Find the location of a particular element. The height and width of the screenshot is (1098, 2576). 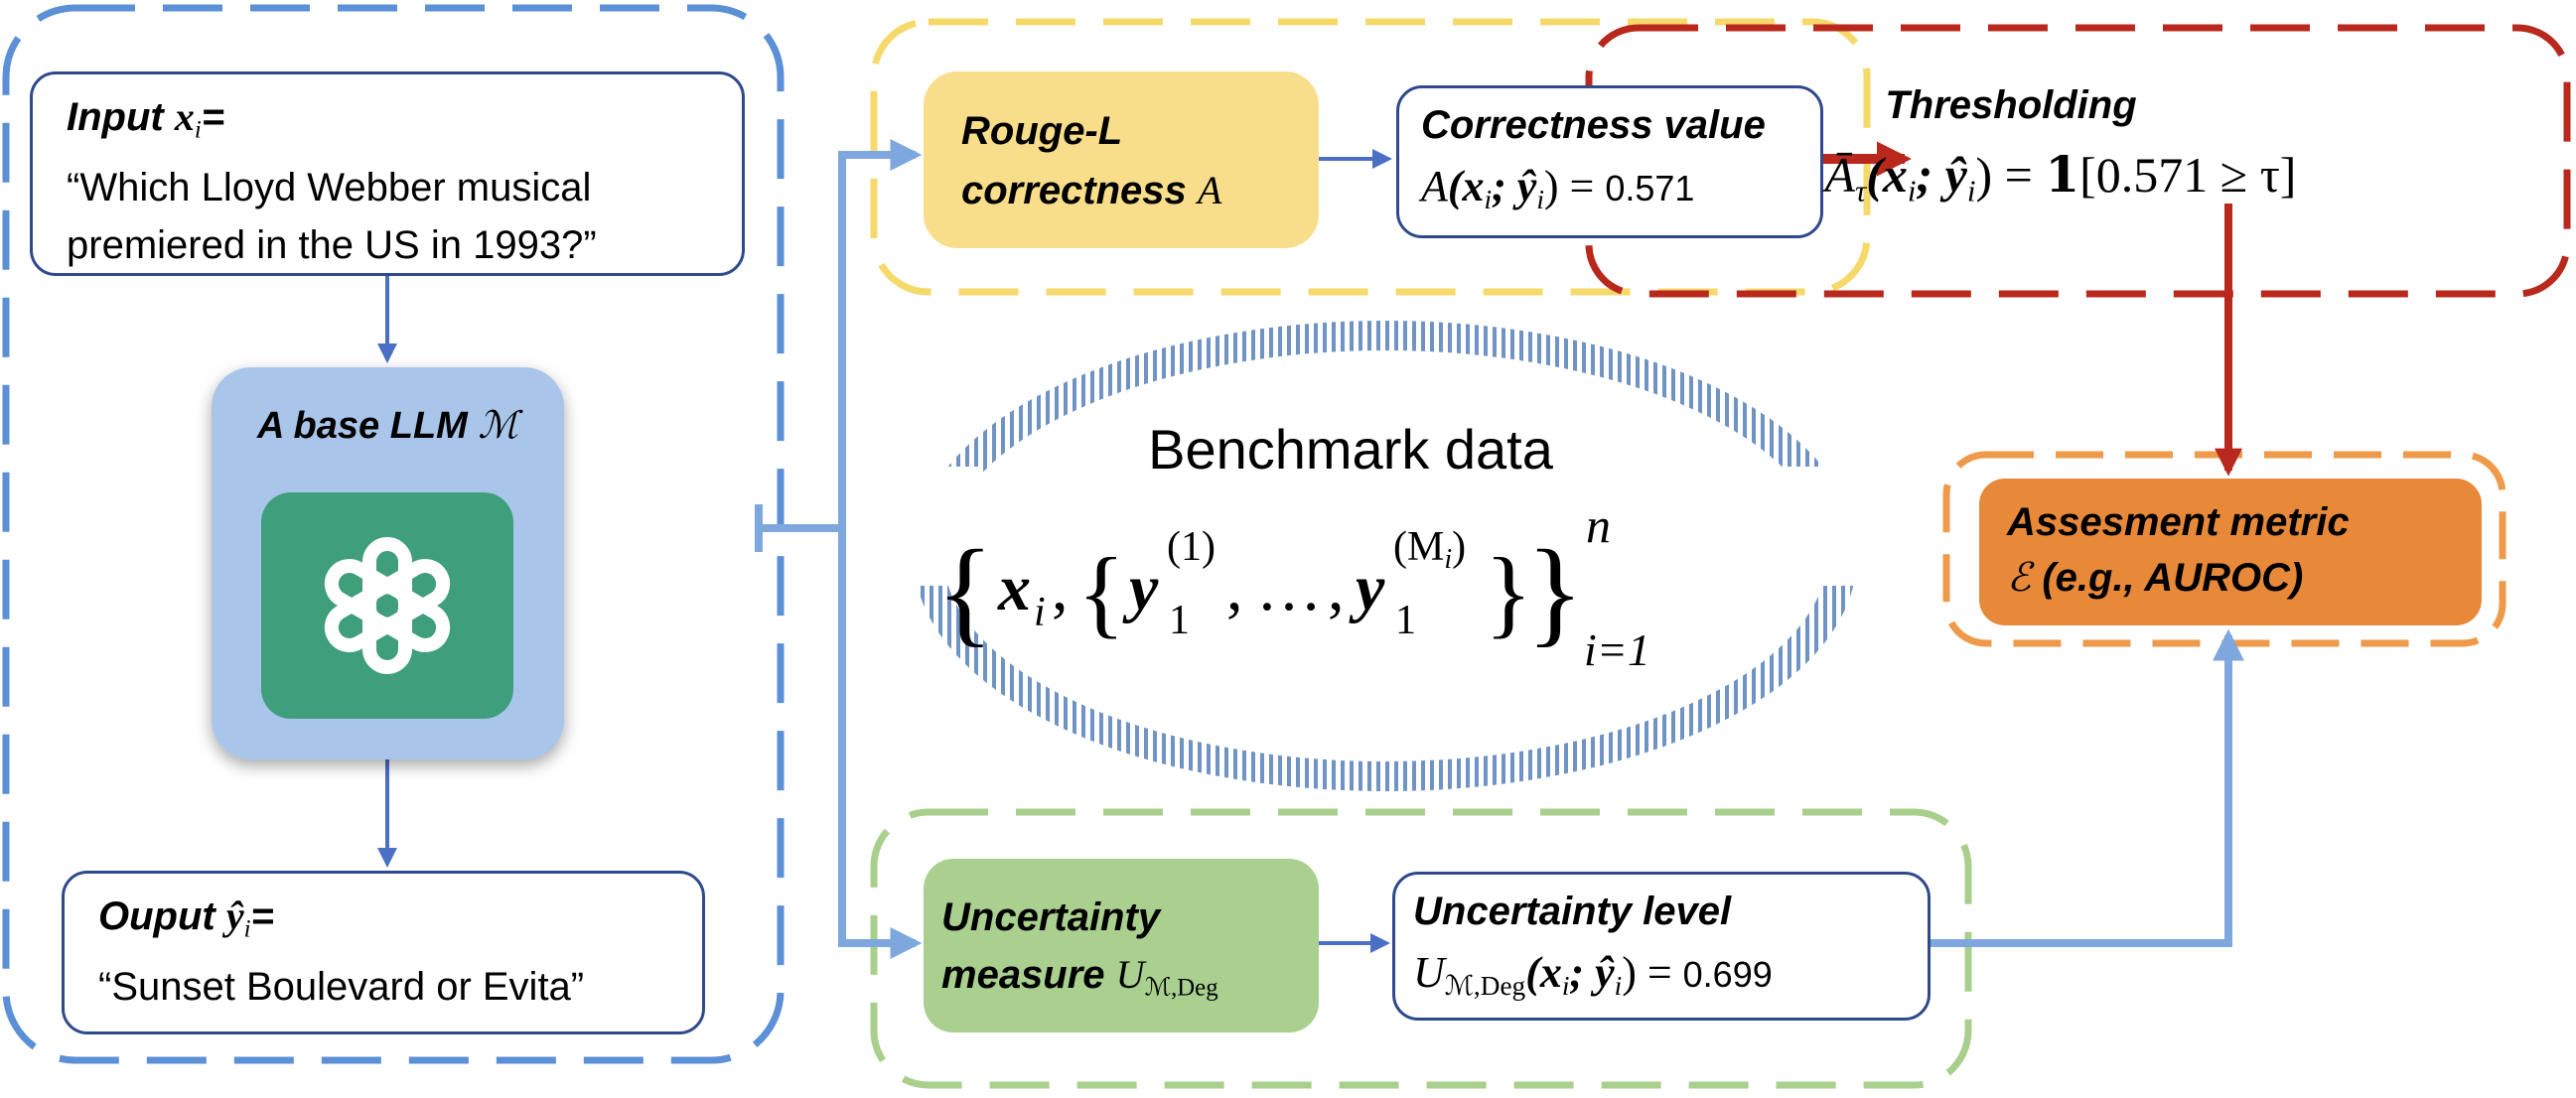

uncertainty-symbol: U is located at coordinates (1130, 974).